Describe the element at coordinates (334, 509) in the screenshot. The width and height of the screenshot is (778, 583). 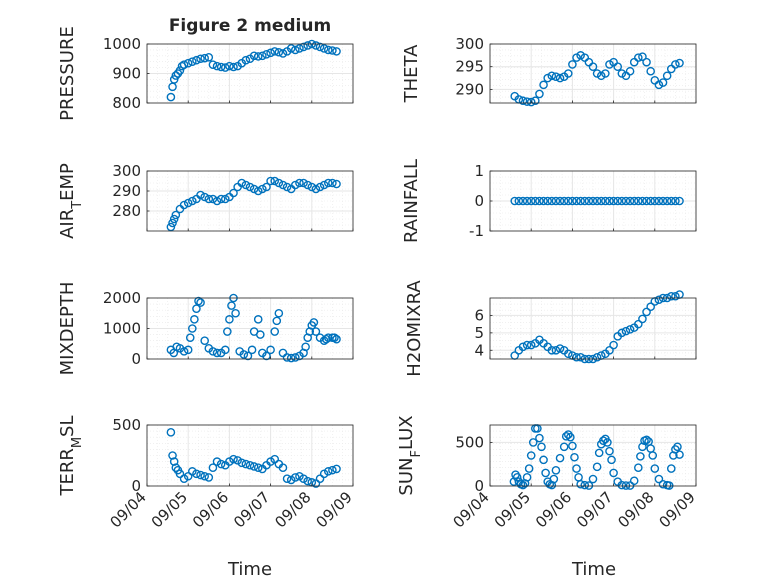
I see `x-tick-label: 09/09` at that location.